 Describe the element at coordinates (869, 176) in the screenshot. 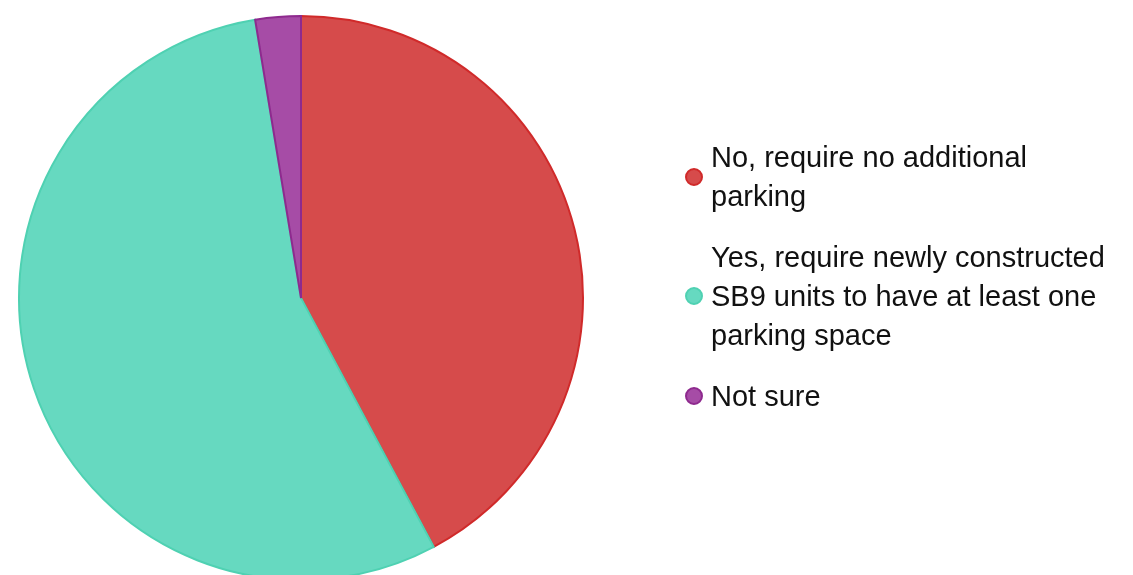

I see `legend-label: No, require no additional parking` at that location.